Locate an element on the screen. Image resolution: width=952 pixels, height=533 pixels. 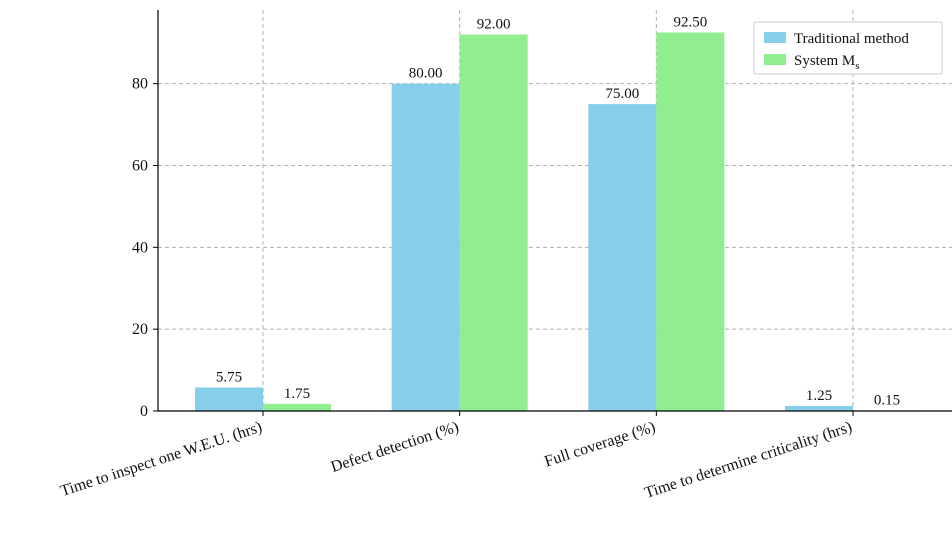
legend-swatch-traditional is located at coordinates (775, 37).